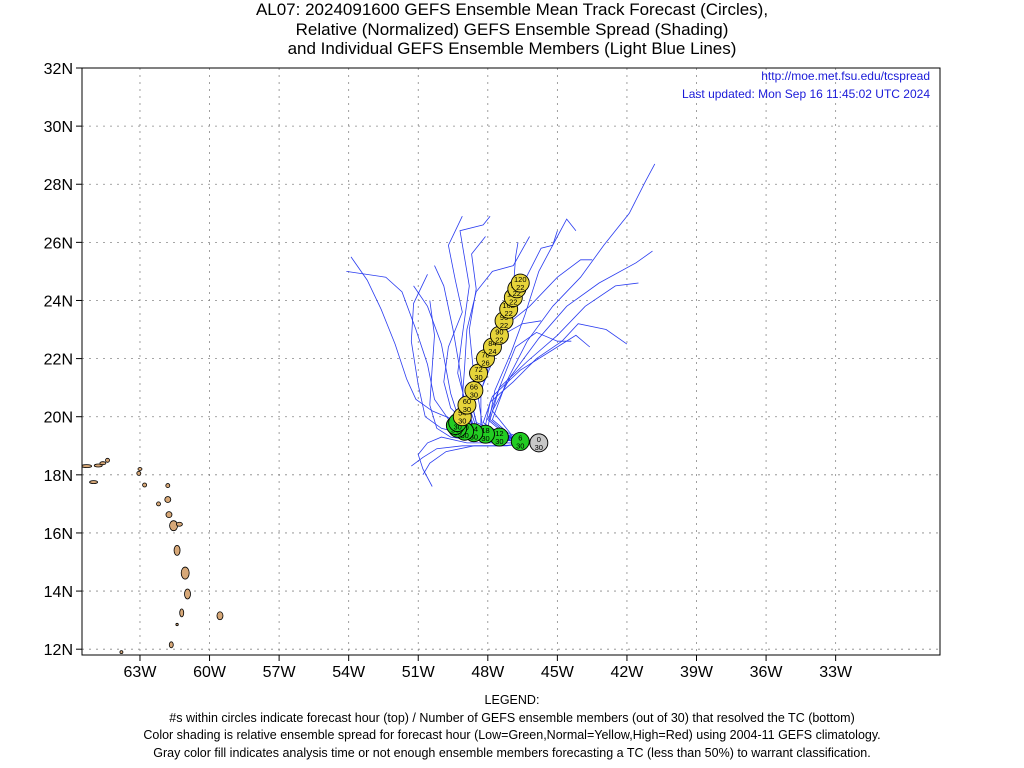  Describe the element at coordinates (210, 672) in the screenshot. I see `lon-tick-label: 60W` at that location.